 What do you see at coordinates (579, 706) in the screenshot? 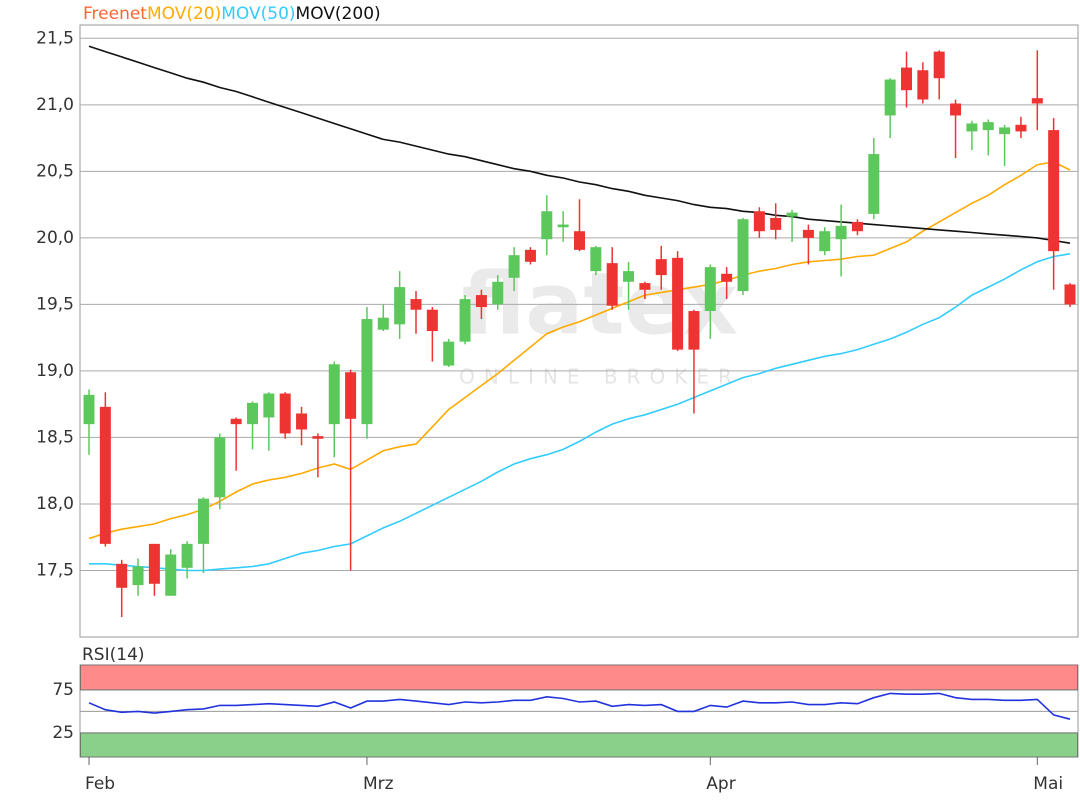
I see `line-series` at bounding box center [579, 706].